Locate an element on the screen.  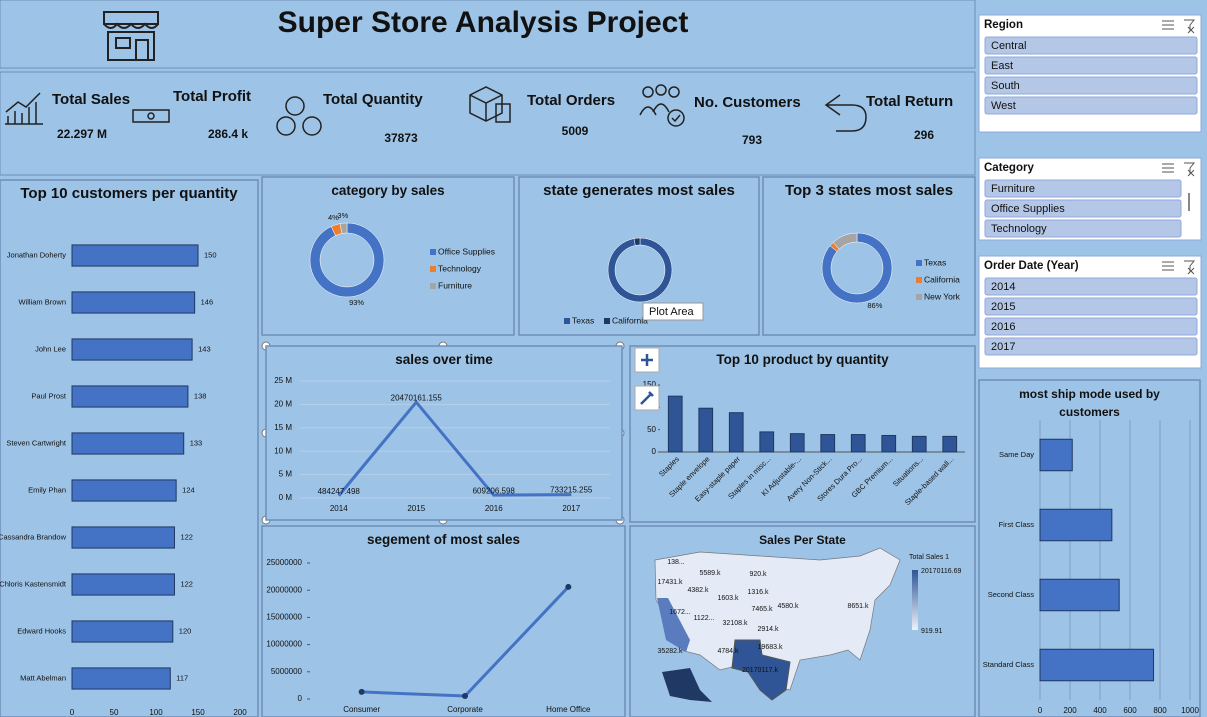
header-band is located at coordinates (488, 34).